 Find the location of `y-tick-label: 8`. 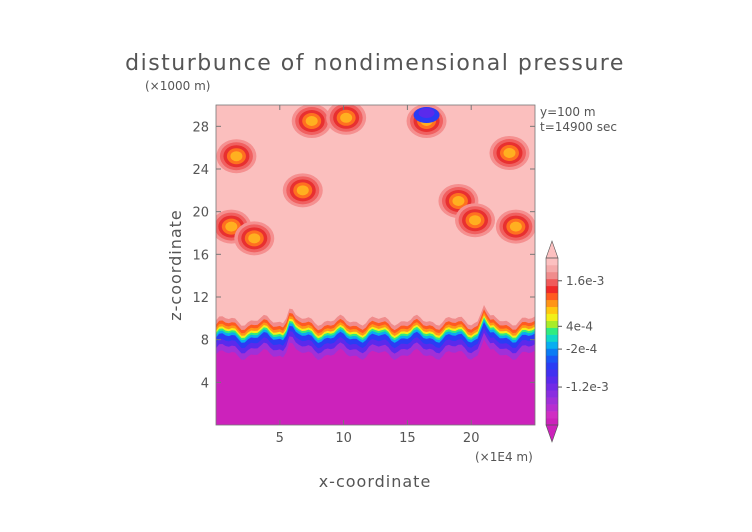

y-tick-label: 8 is located at coordinates (205, 341).